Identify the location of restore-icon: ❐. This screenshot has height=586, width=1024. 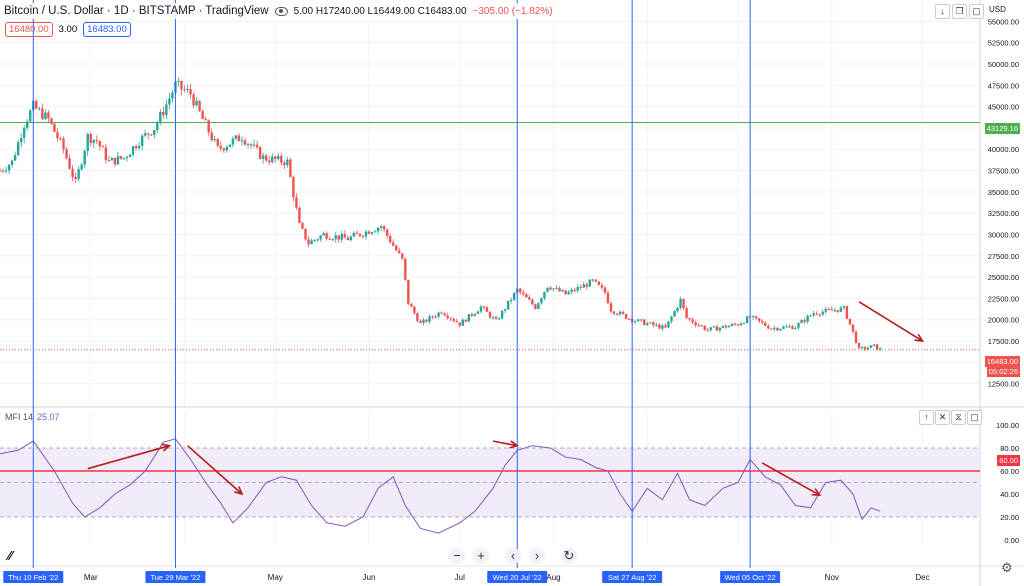
(959, 11).